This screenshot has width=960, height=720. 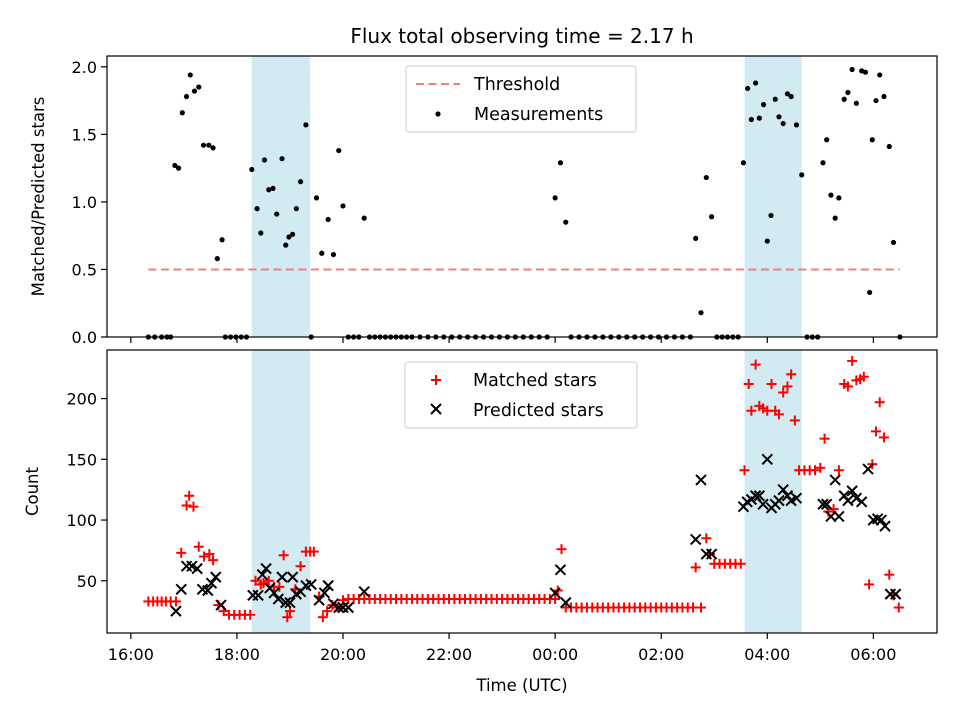 What do you see at coordinates (343, 654) in the screenshot?
I see `x-tick-label: 20:00` at bounding box center [343, 654].